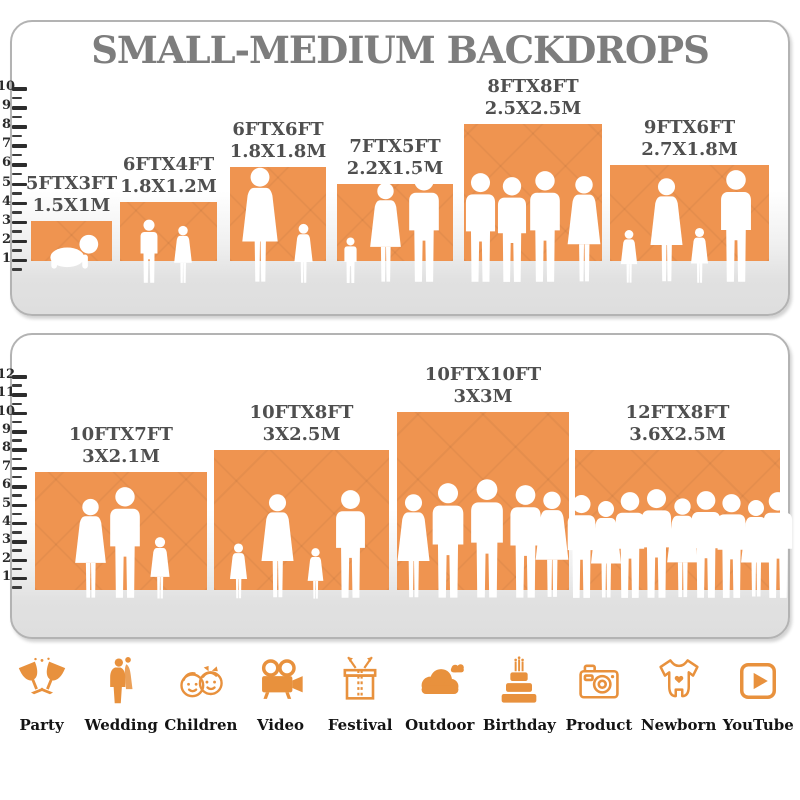 The image size is (800, 800). I want to click on category-product: Product, so click(599, 694).